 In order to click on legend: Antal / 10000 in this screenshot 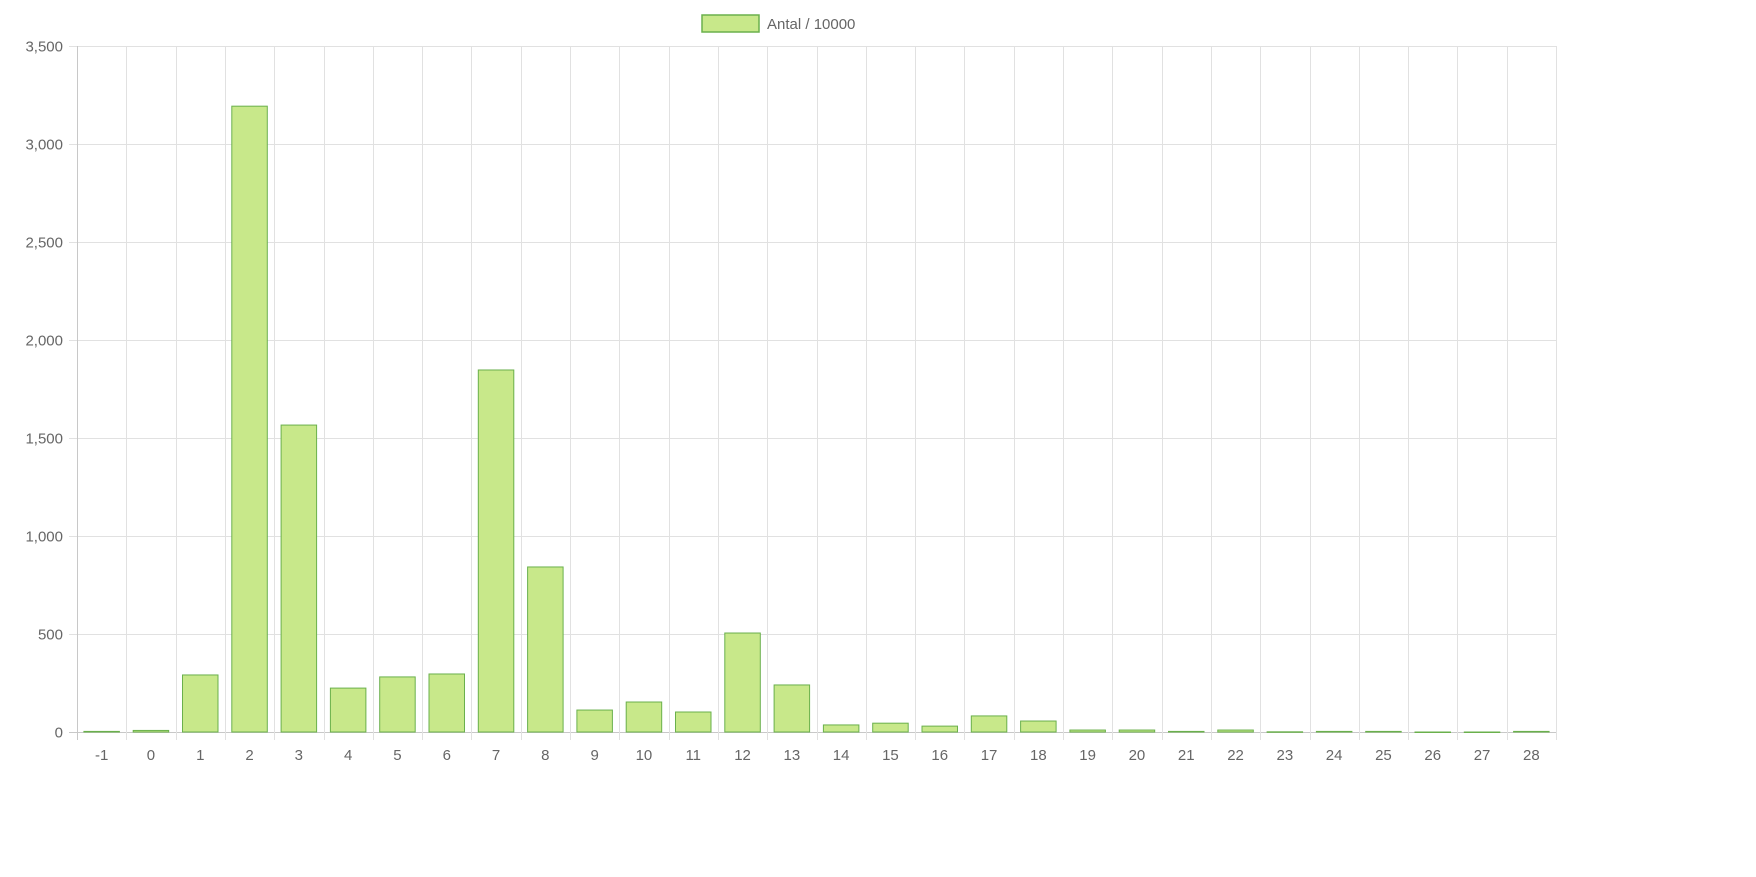, I will do `click(778, 23)`.